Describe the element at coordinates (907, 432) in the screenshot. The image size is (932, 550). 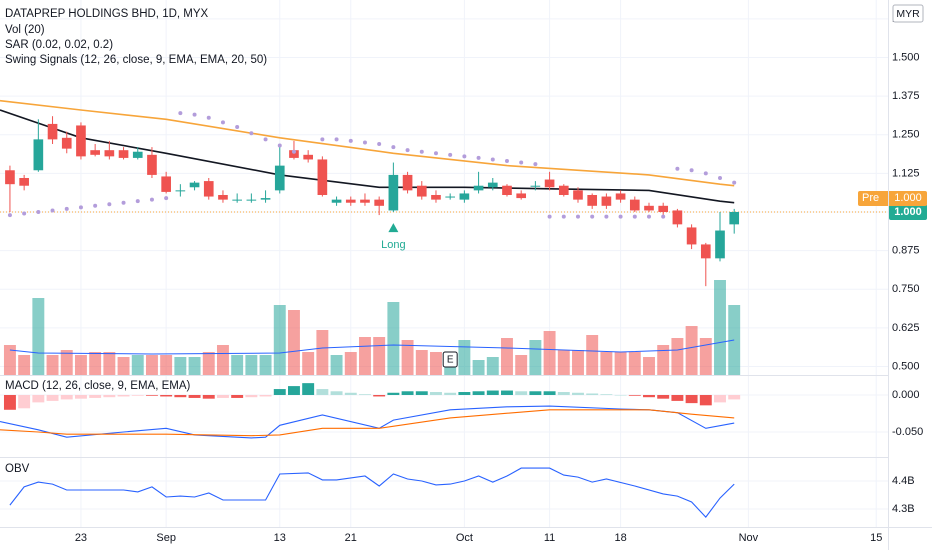
I see `y-tick-label: -0.050` at that location.